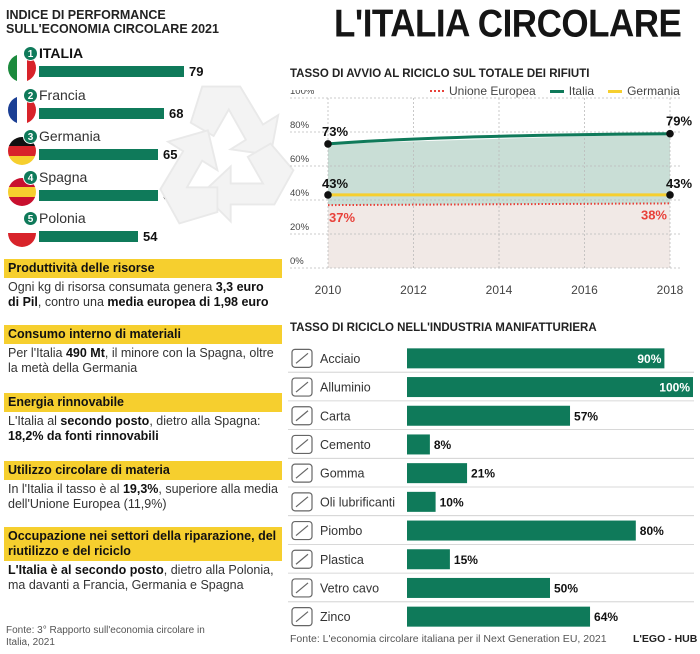 This screenshot has width=700, height=654. What do you see at coordinates (452, 502) in the screenshot?
I see `bar-value-label: 10%` at bounding box center [452, 502].